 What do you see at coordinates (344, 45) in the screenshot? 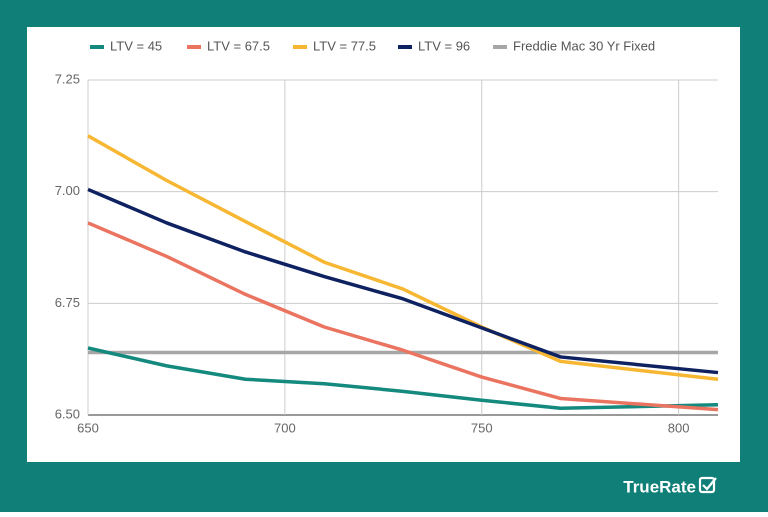
I see `legend-label: LTV = 77.5` at bounding box center [344, 45].